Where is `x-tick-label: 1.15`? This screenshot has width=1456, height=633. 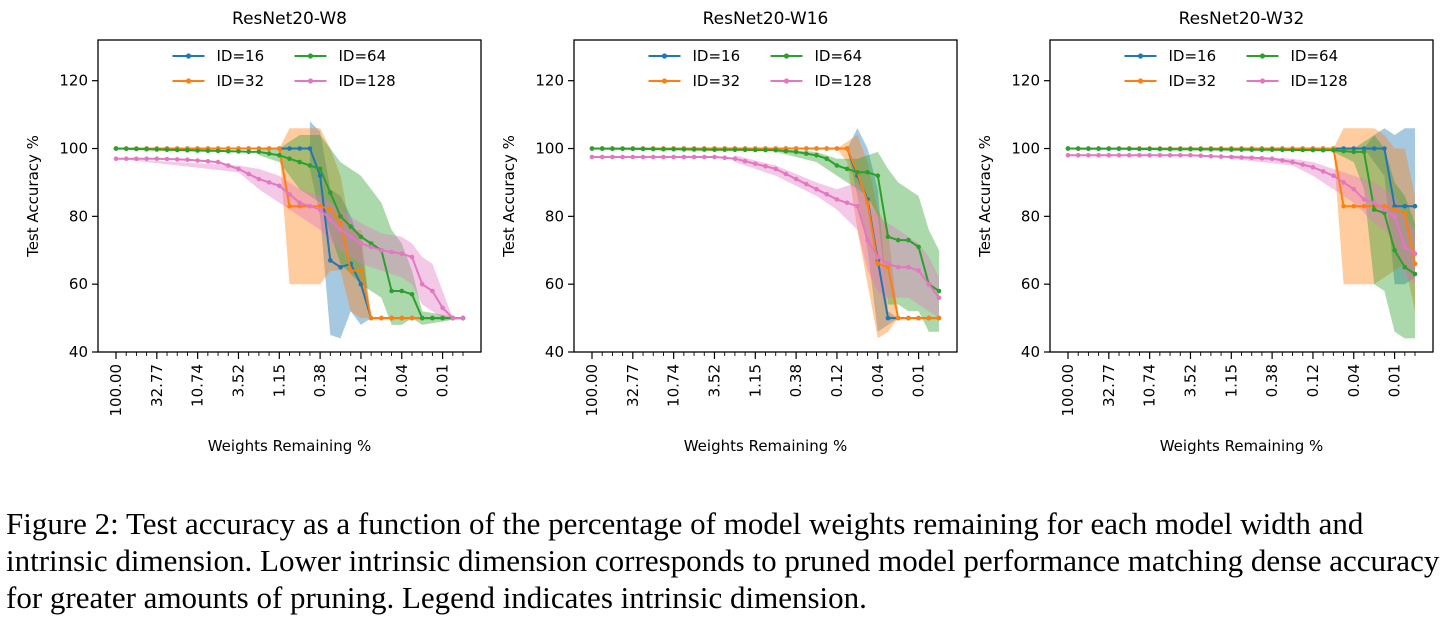 x-tick-label: 1.15 is located at coordinates (279, 380).